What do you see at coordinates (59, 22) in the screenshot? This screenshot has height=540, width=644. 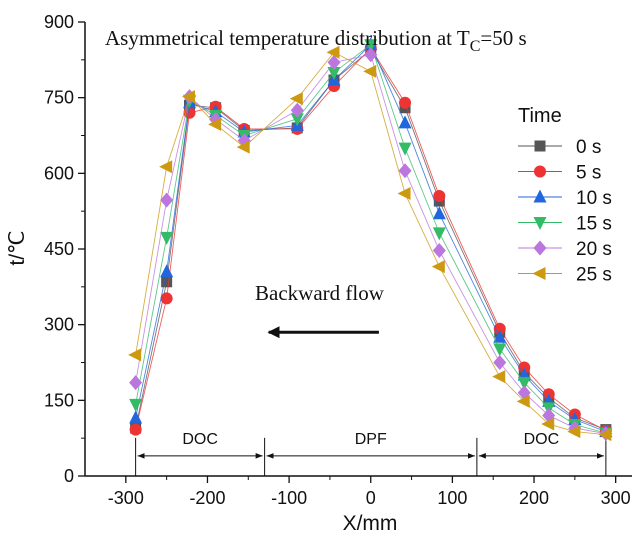 I see `y-tick-label: 900` at bounding box center [59, 22].